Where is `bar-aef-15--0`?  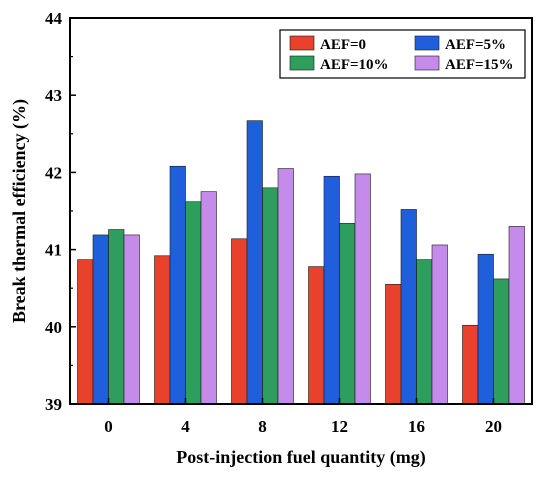
bar-aef-15--0 is located at coordinates (131, 319).